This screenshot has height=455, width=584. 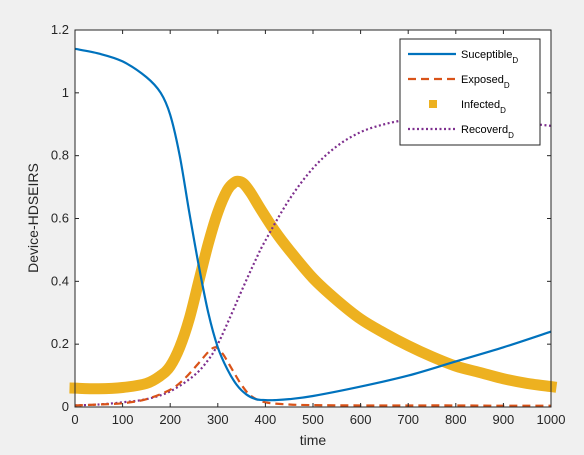 I want to click on y-tick-label: 0, so click(x=65, y=406).